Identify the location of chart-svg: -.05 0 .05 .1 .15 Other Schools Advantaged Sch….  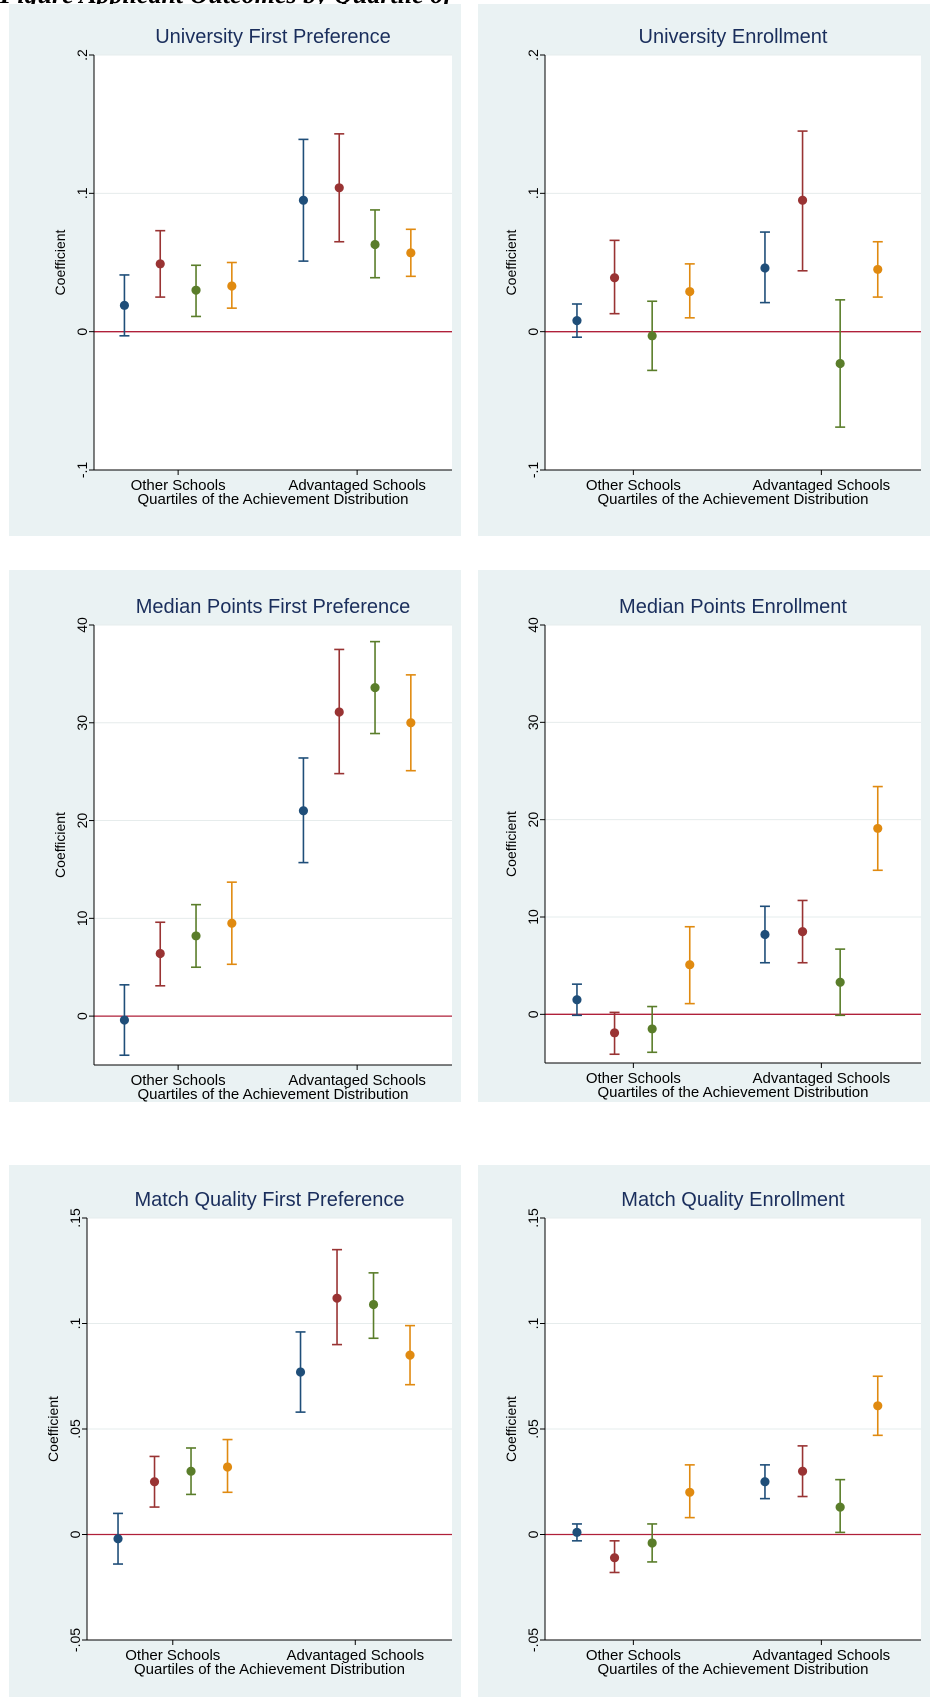
(248, 1433).